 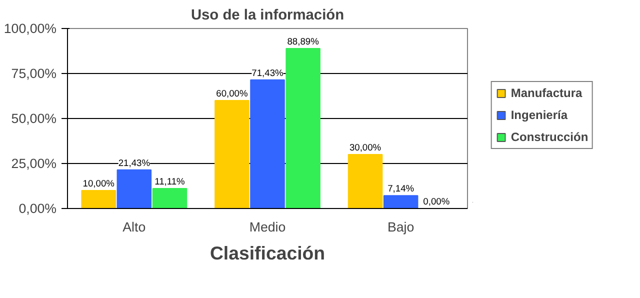 What do you see at coordinates (401, 189) in the screenshot?
I see `data-label: 7,14%` at bounding box center [401, 189].